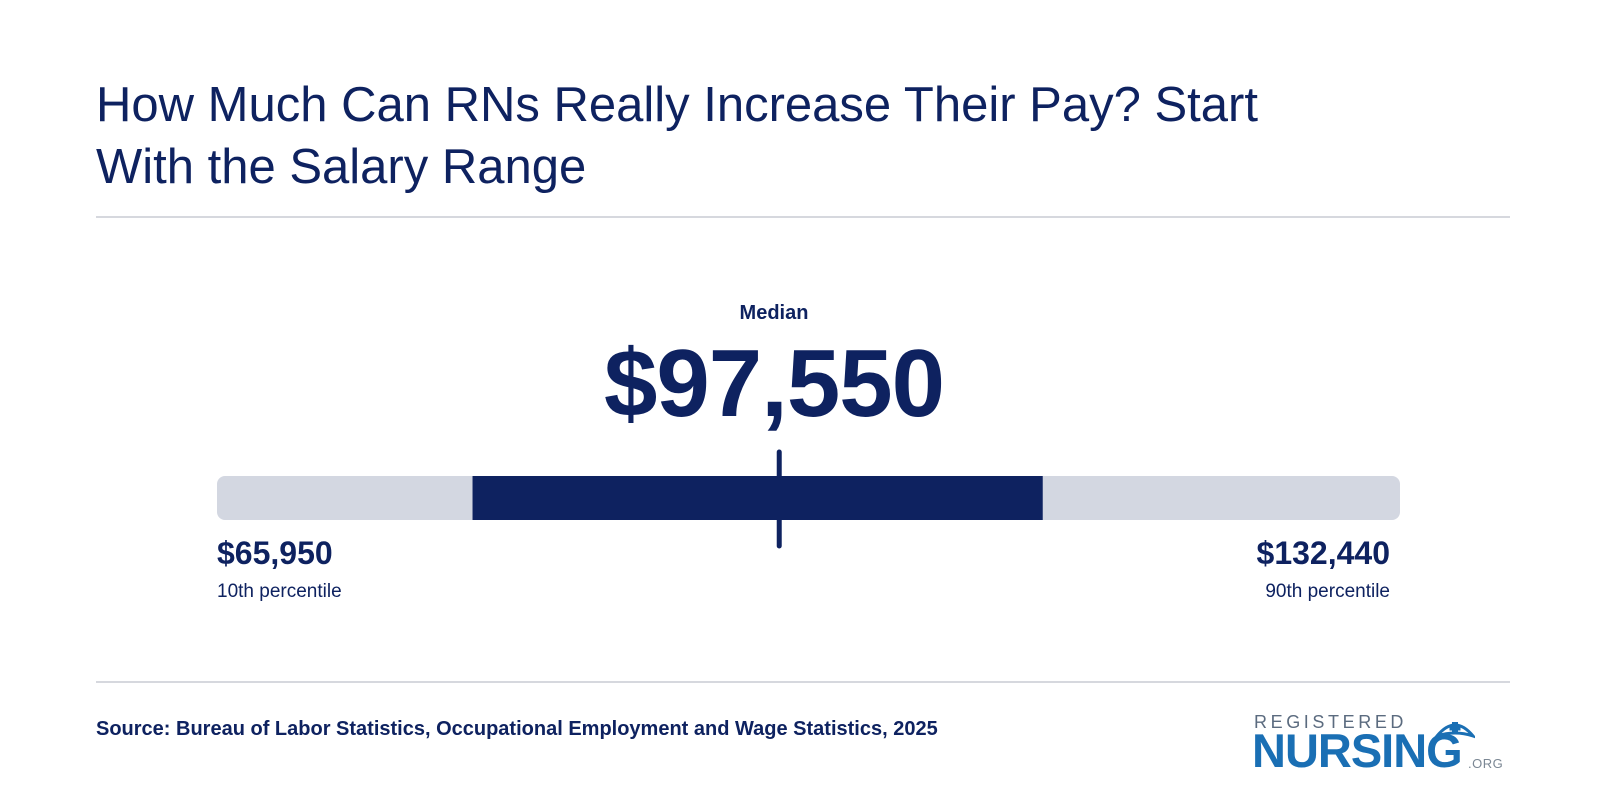 The image size is (1600, 800). Describe the element at coordinates (1357, 750) in the screenshot. I see `logo-main-text: NURSING` at that location.